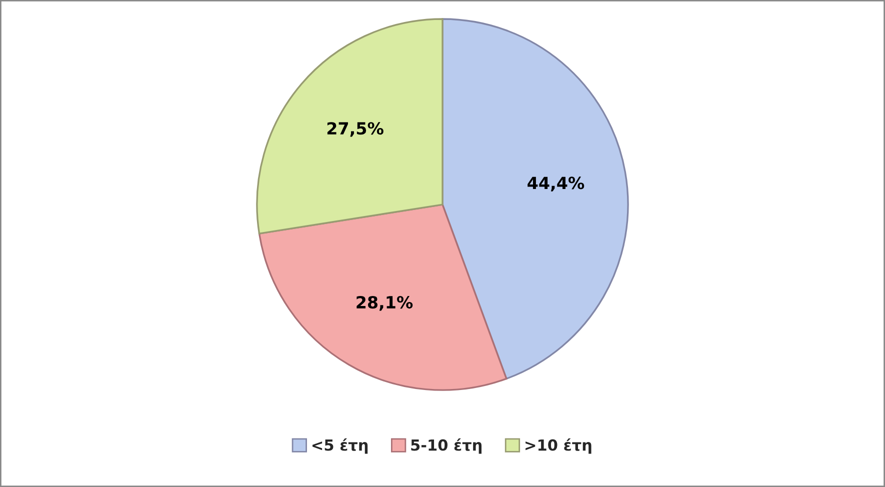  I want to click on data-label: 44,4%, so click(556, 184).